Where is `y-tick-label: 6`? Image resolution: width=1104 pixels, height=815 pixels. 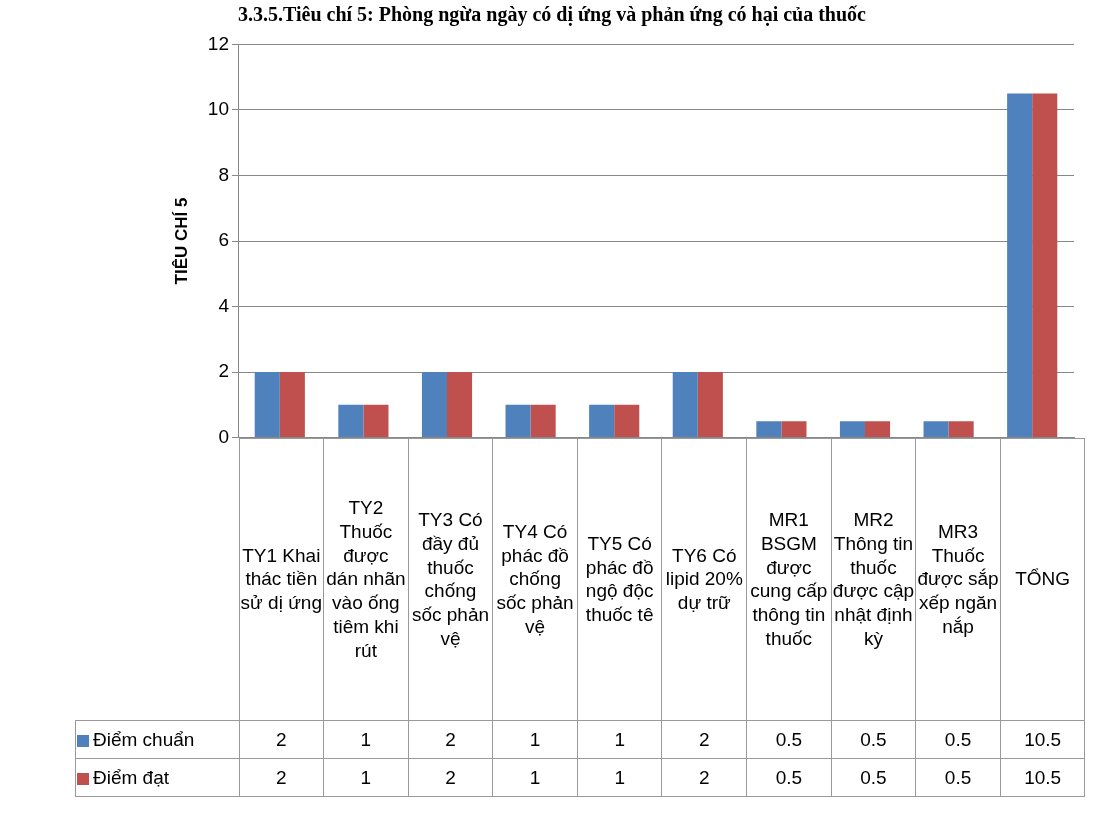
y-tick-label: 6 is located at coordinates (223, 240).